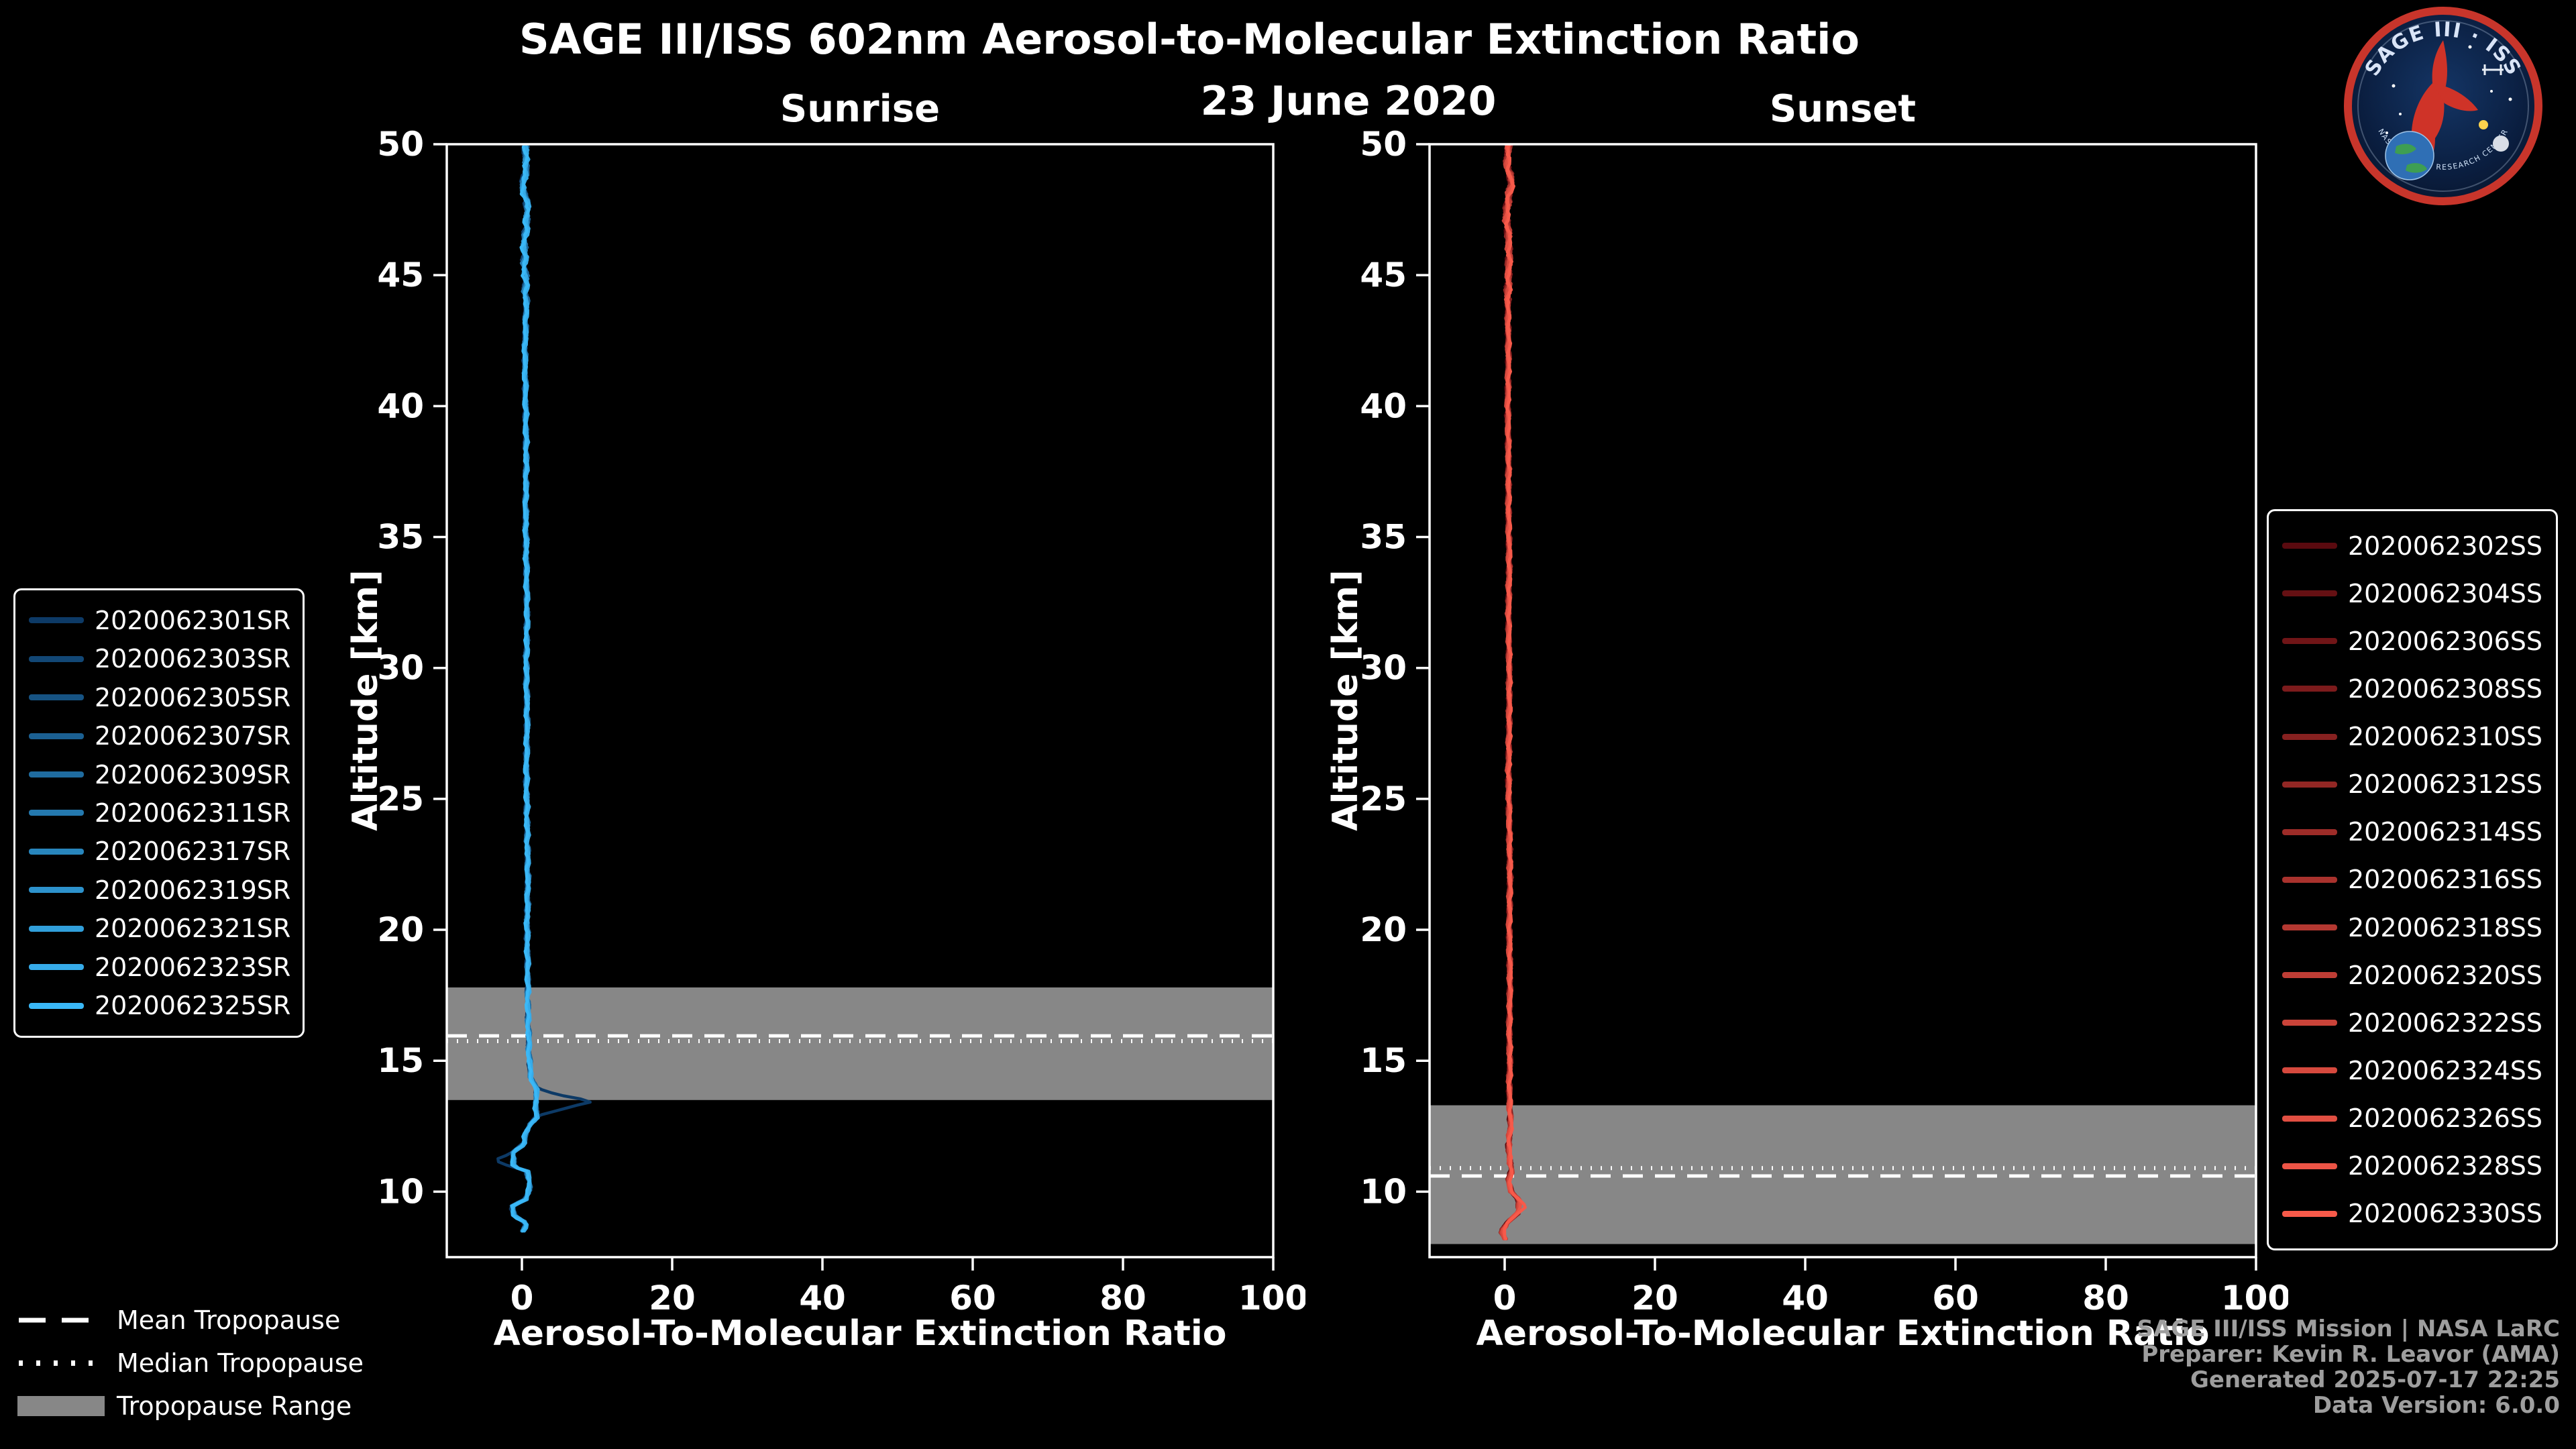 Image resolution: width=2576 pixels, height=1449 pixels. I want to click on legend-item: 2020062326SS, so click(2412, 1118).